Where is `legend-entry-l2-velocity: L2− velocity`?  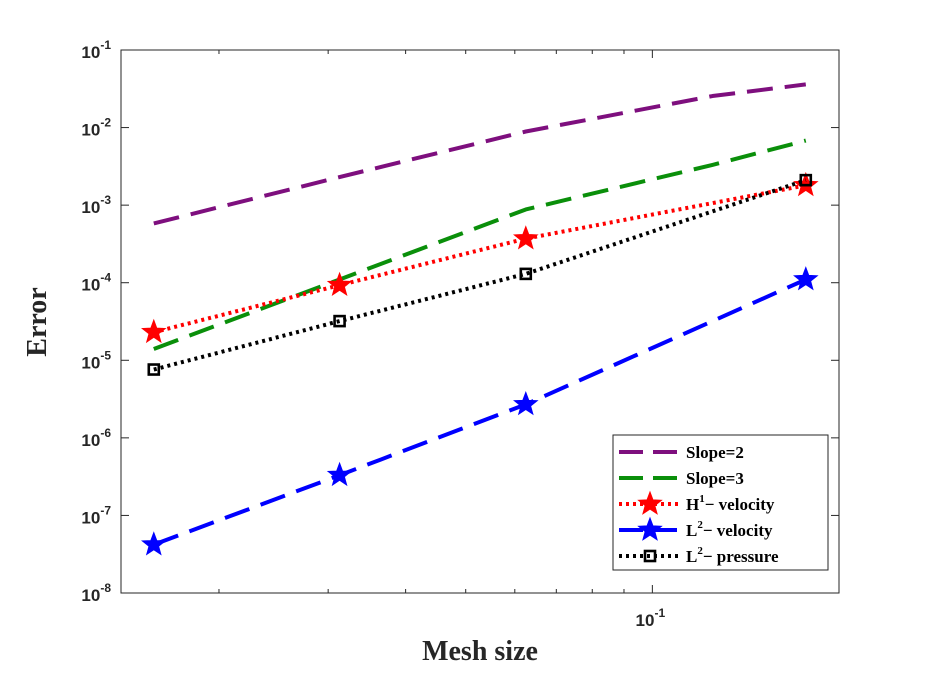 legend-entry-l2-velocity: L2− velocity is located at coordinates (696, 528).